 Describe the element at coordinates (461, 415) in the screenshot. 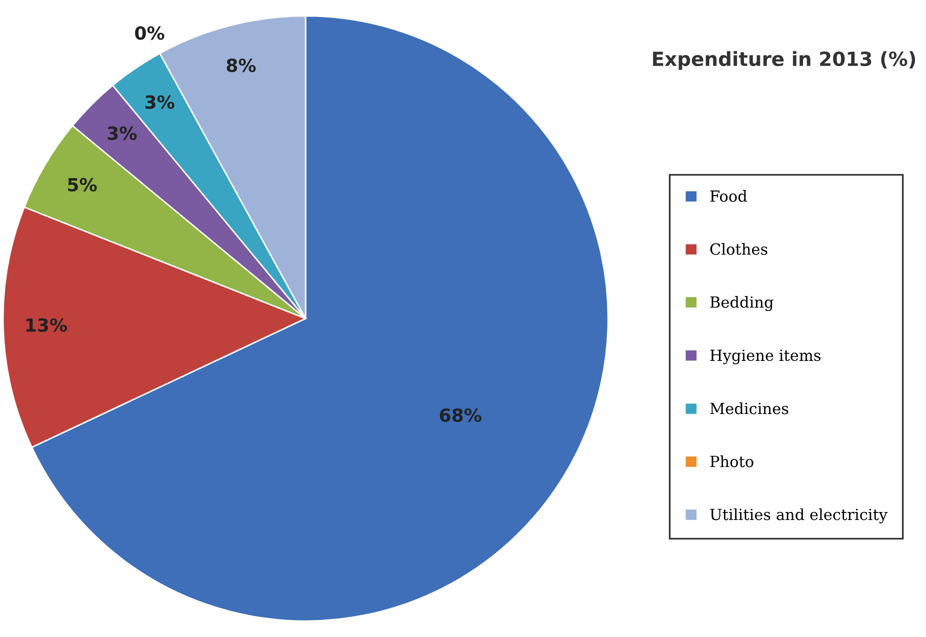

I see `data-label: 68%` at that location.